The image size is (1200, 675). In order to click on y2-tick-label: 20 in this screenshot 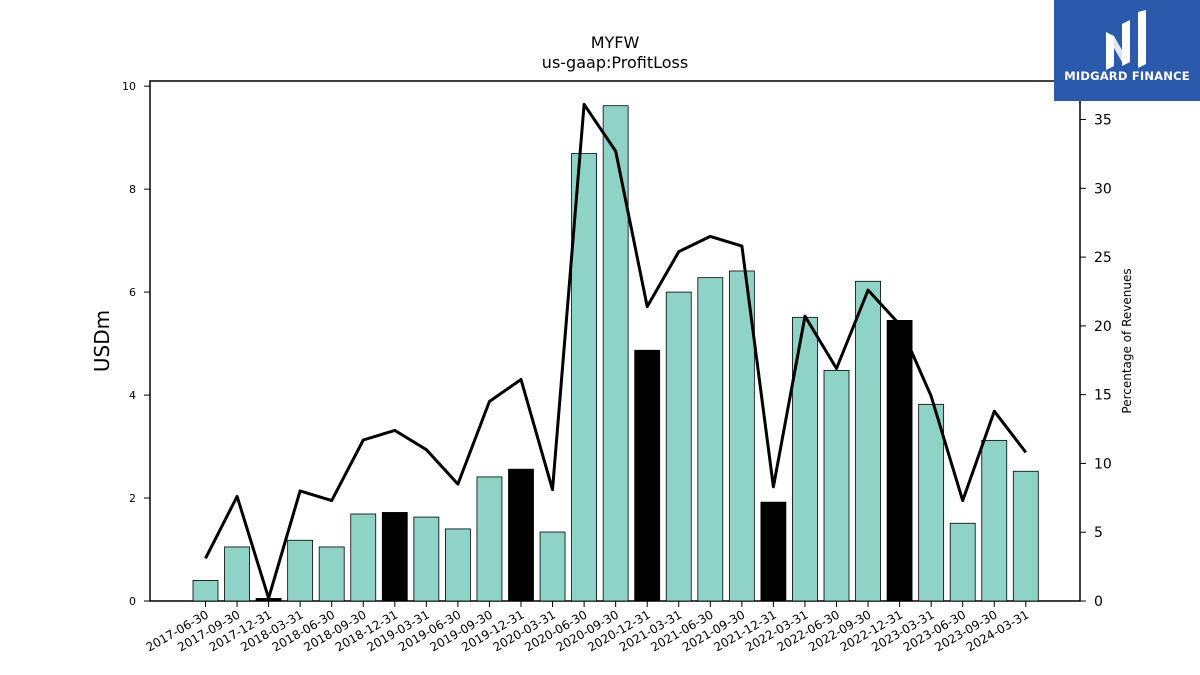, I will do `click(1103, 327)`.